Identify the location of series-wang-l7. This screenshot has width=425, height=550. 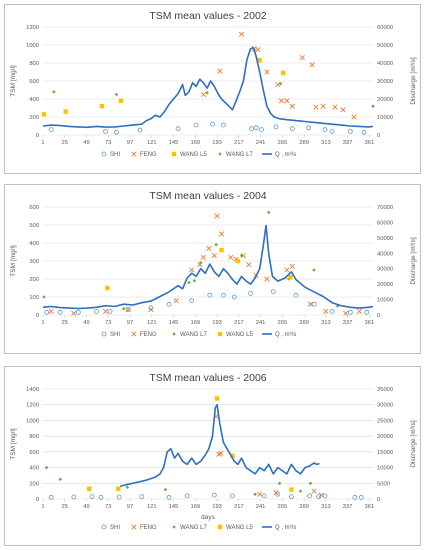
(213, 94).